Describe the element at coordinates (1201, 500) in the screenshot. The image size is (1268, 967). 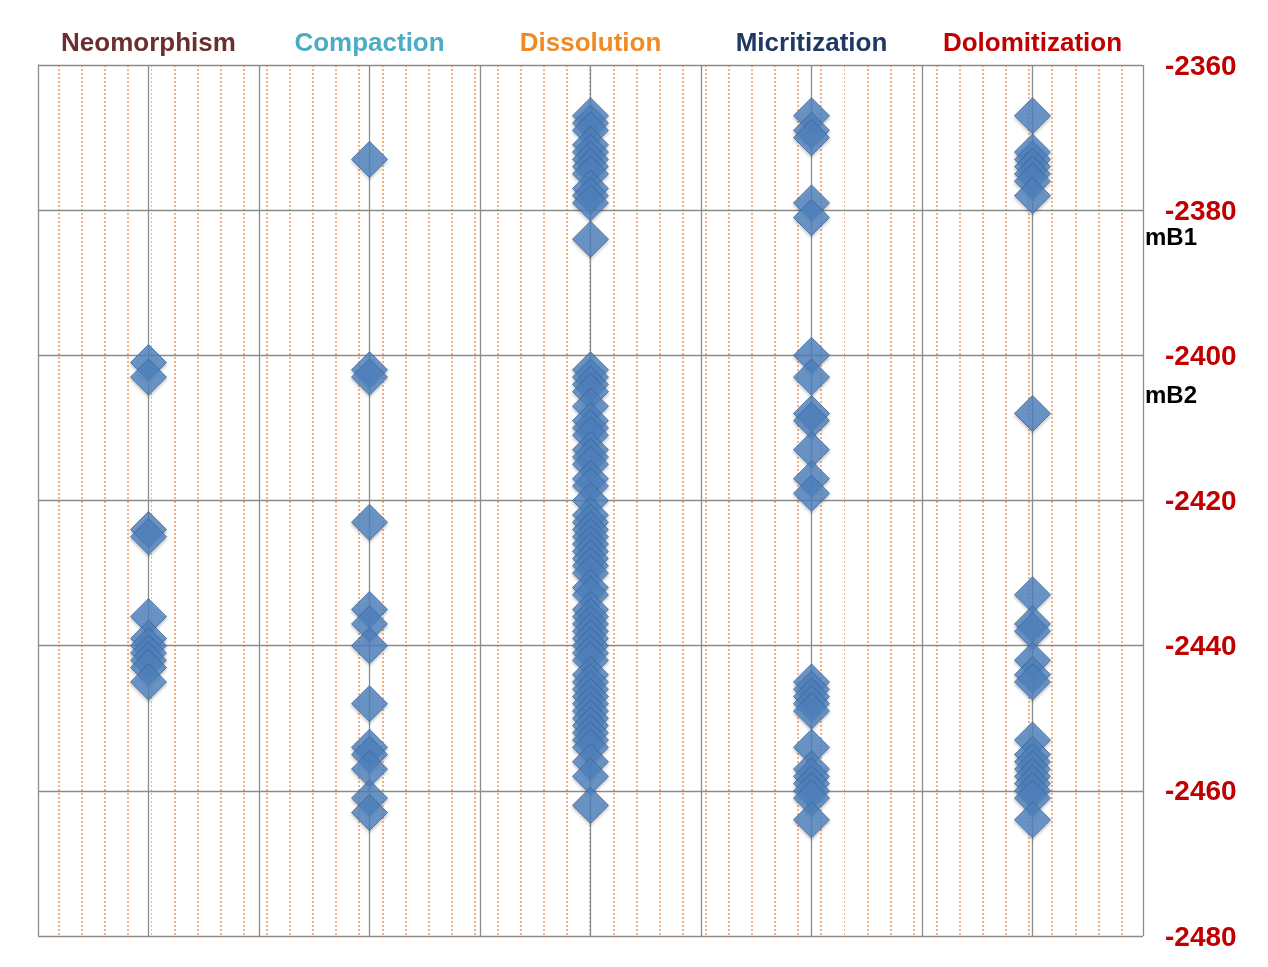
I see `y-tick-label: -2420` at that location.